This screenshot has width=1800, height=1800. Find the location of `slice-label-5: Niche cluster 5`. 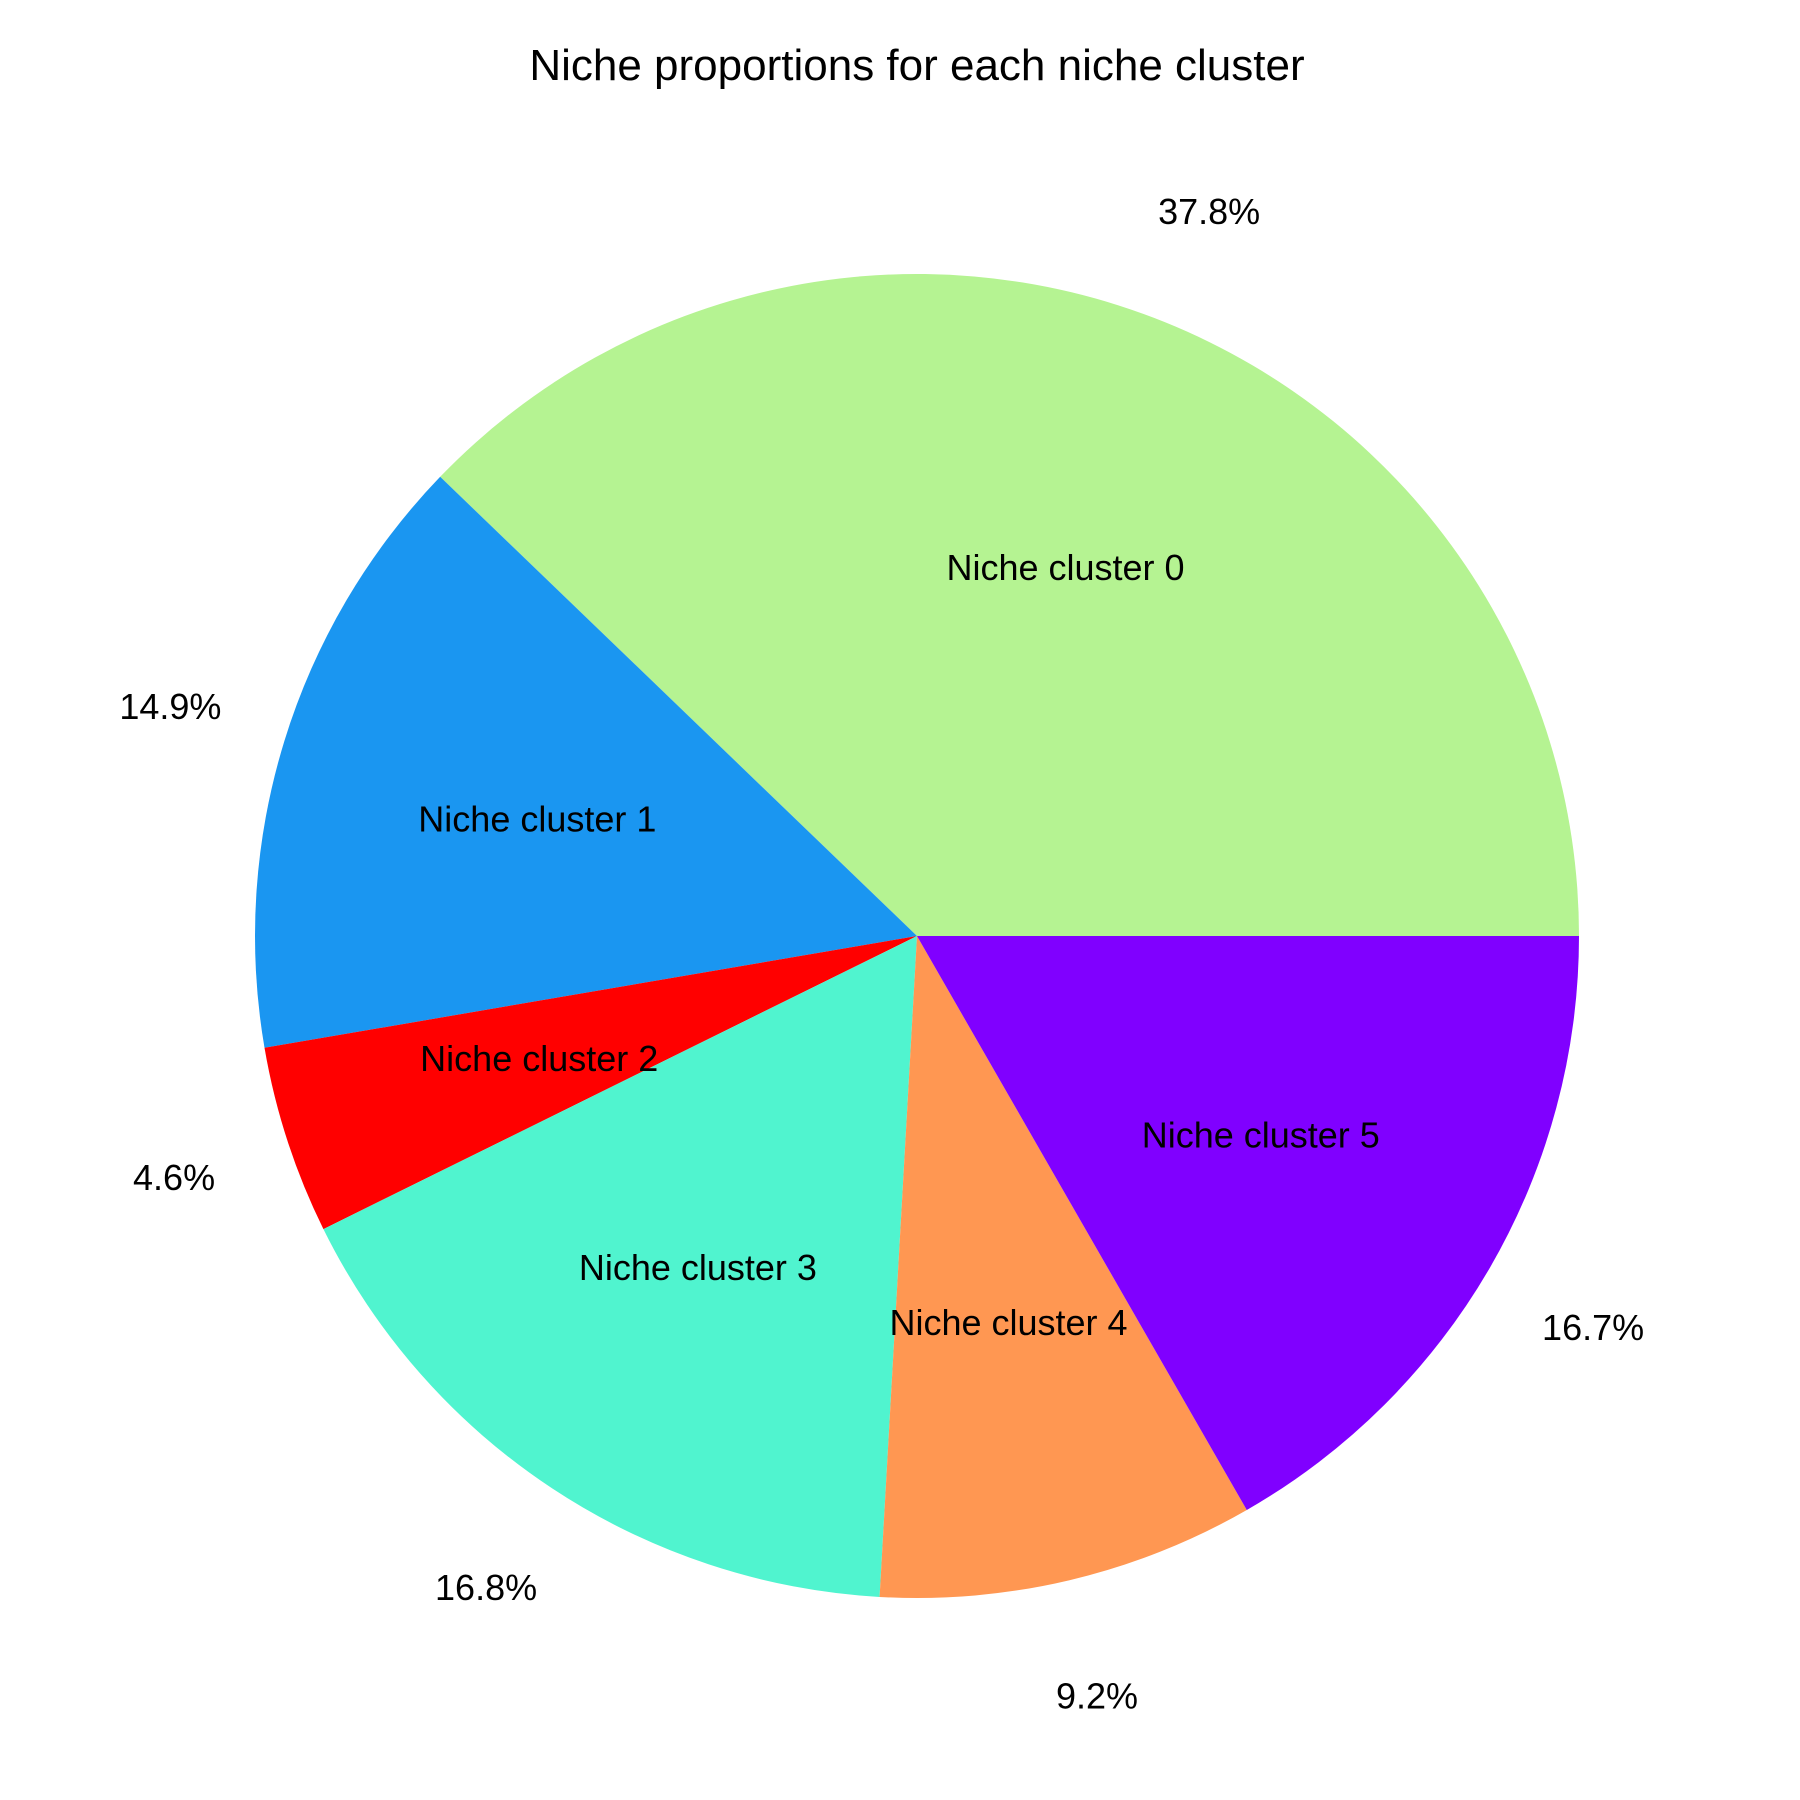

slice-label-5: Niche cluster 5 is located at coordinates (1261, 1134).